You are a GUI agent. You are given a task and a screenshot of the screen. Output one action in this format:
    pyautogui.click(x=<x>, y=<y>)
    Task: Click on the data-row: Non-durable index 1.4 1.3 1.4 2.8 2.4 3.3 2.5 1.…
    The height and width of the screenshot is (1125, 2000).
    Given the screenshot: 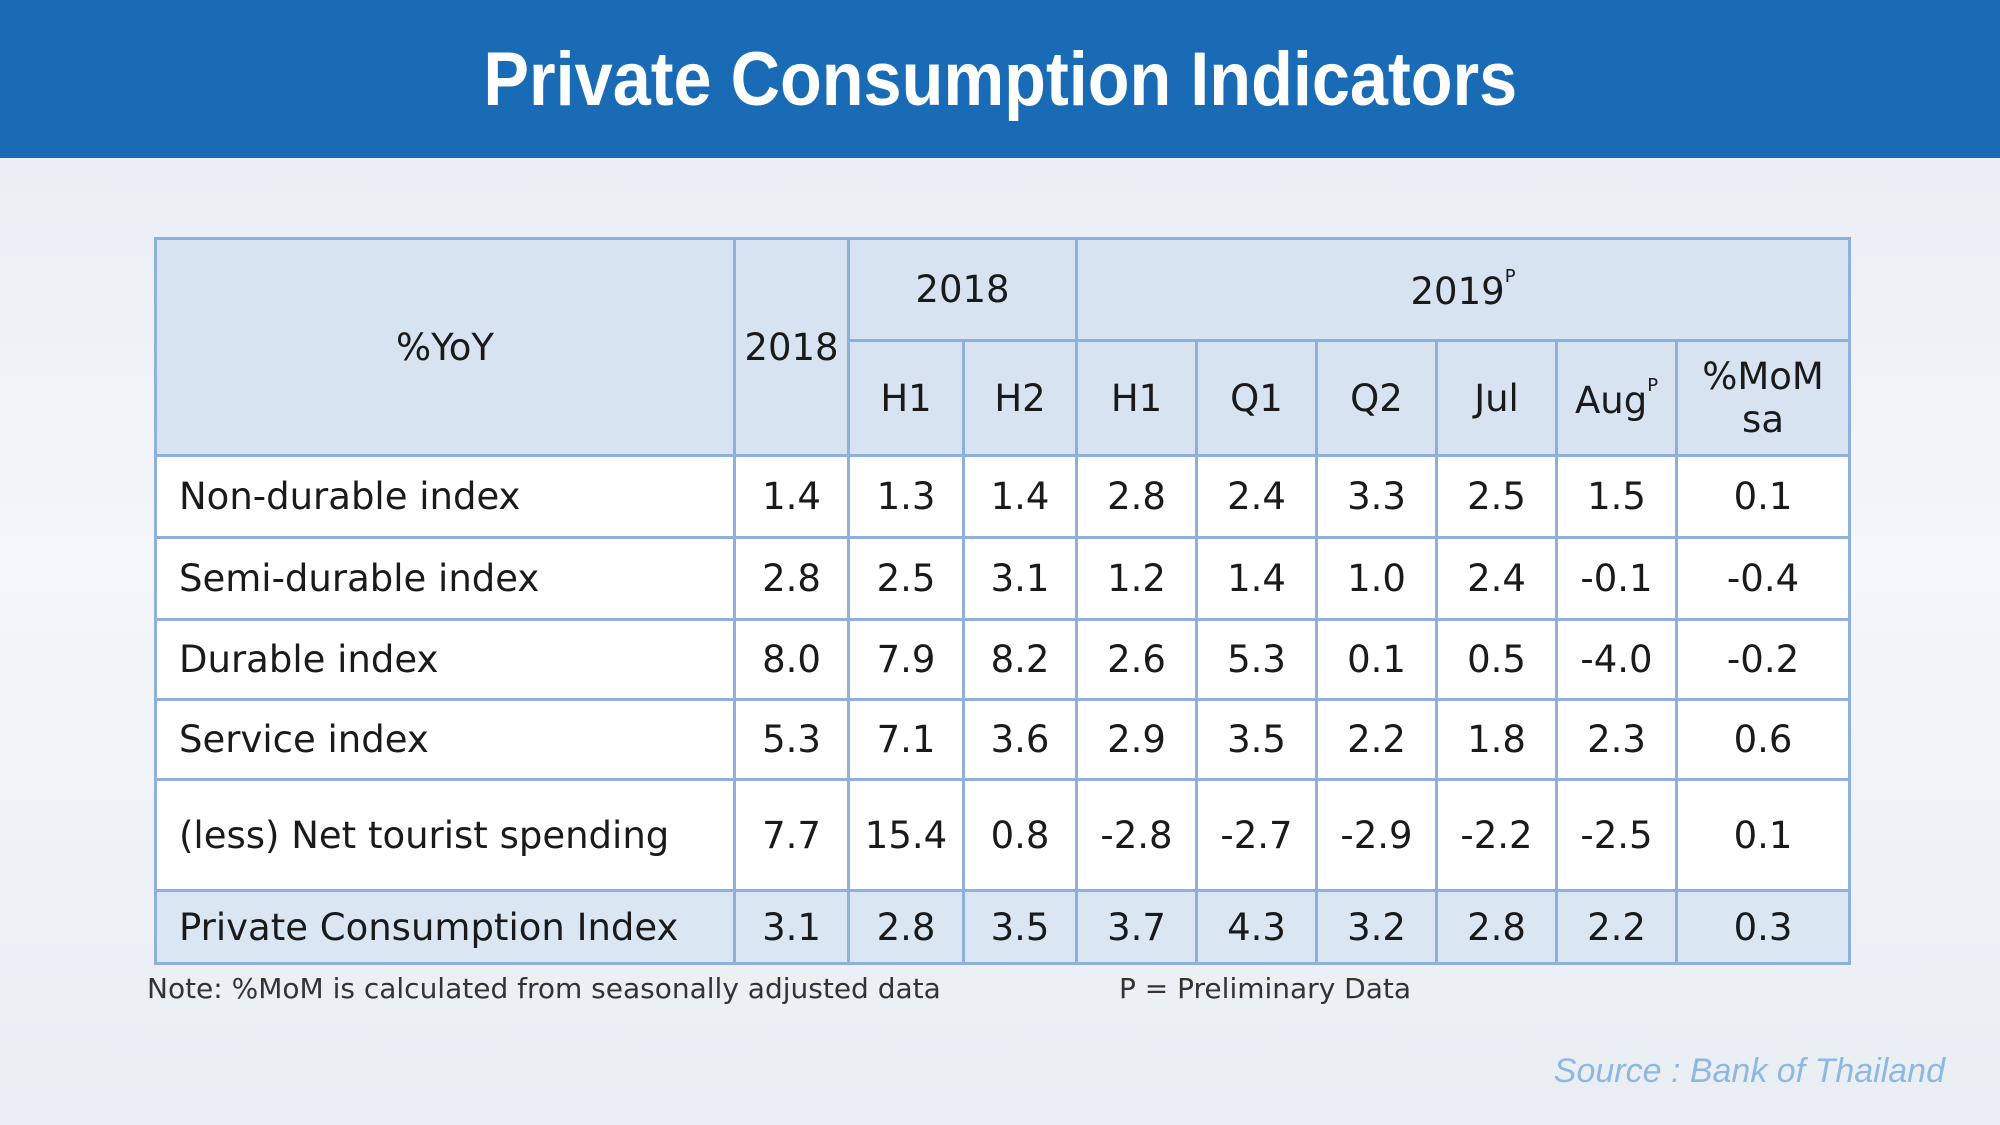 What is the action you would take?
    pyautogui.click(x=1003, y=496)
    